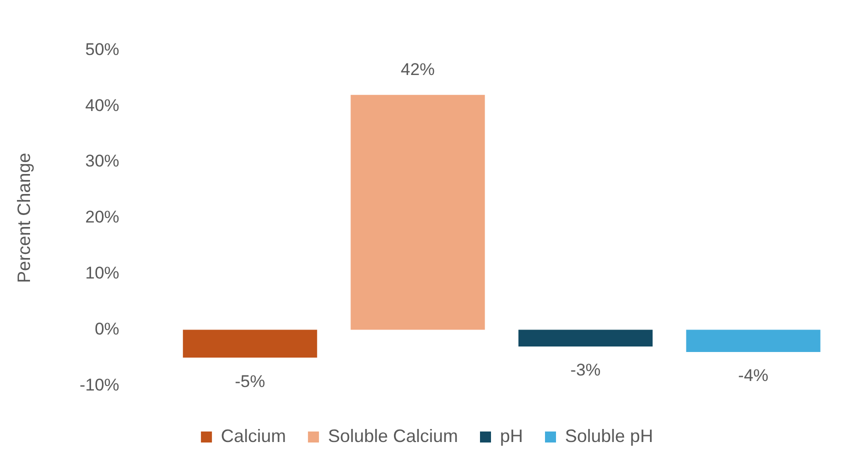 This screenshot has width=864, height=461. What do you see at coordinates (102, 105) in the screenshot?
I see `y-tick-label: 40%` at bounding box center [102, 105].